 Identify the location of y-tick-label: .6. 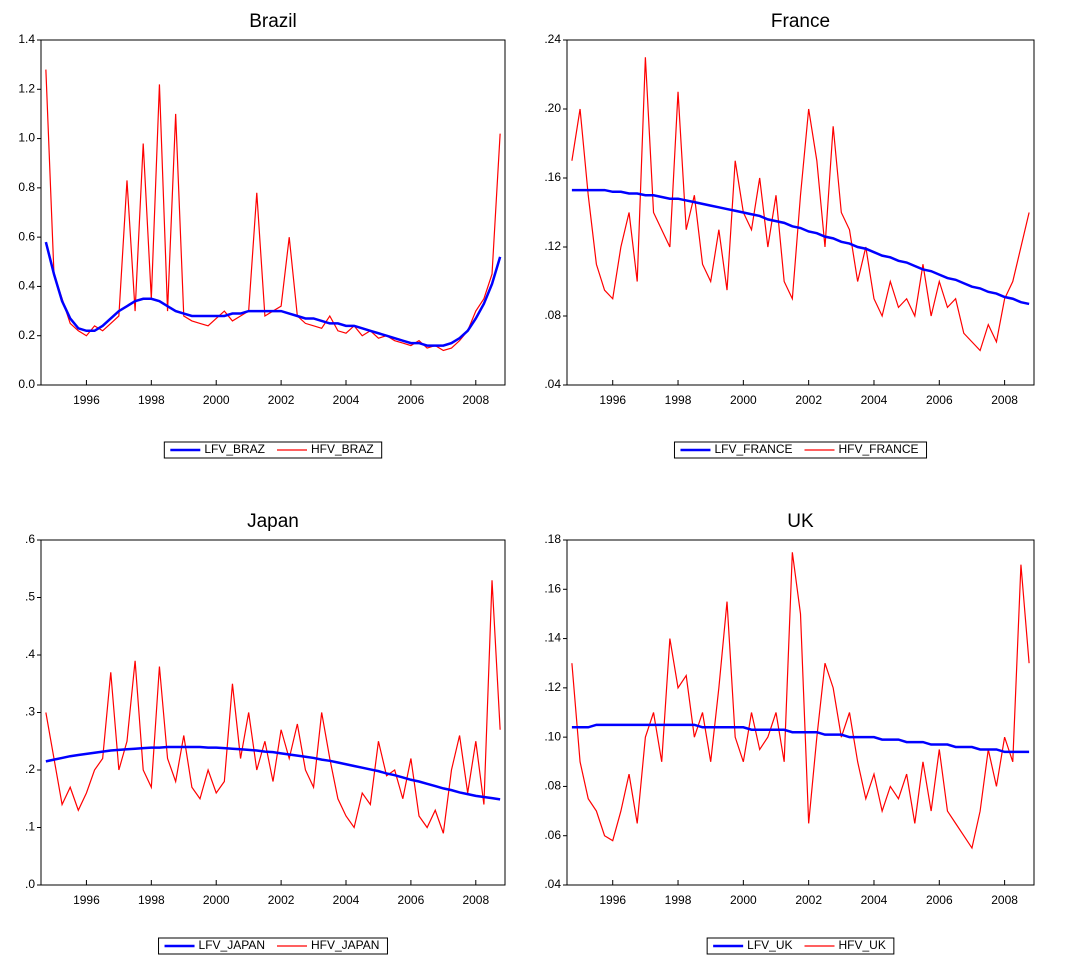
(30, 539).